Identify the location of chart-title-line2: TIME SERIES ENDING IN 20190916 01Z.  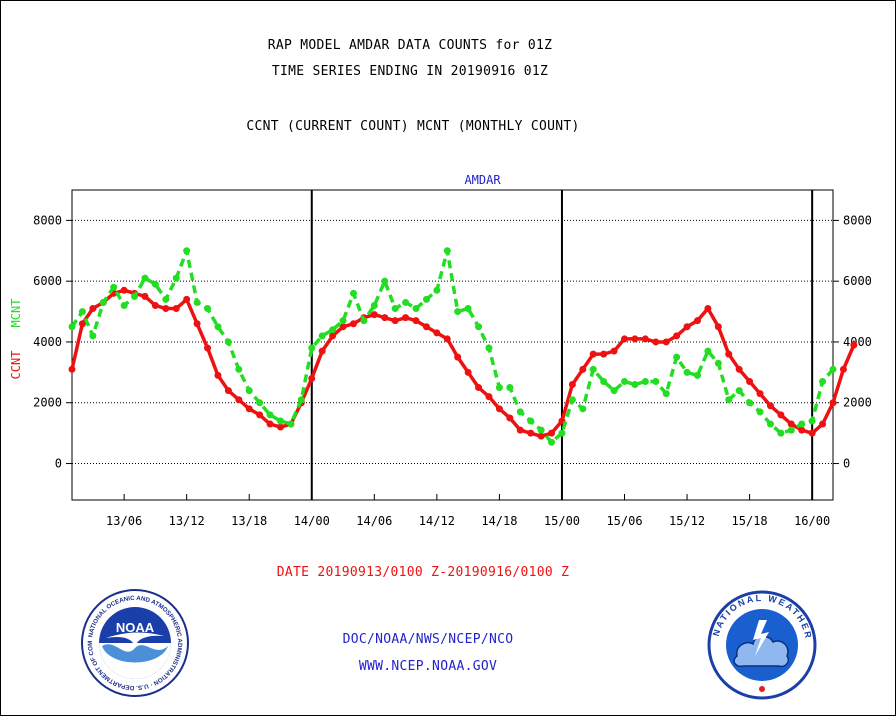
(410, 71).